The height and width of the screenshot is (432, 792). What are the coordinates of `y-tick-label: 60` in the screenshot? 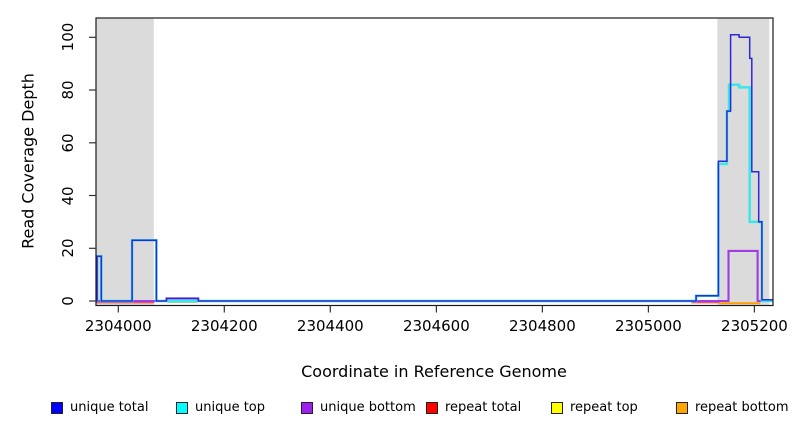 It's located at (68, 143).